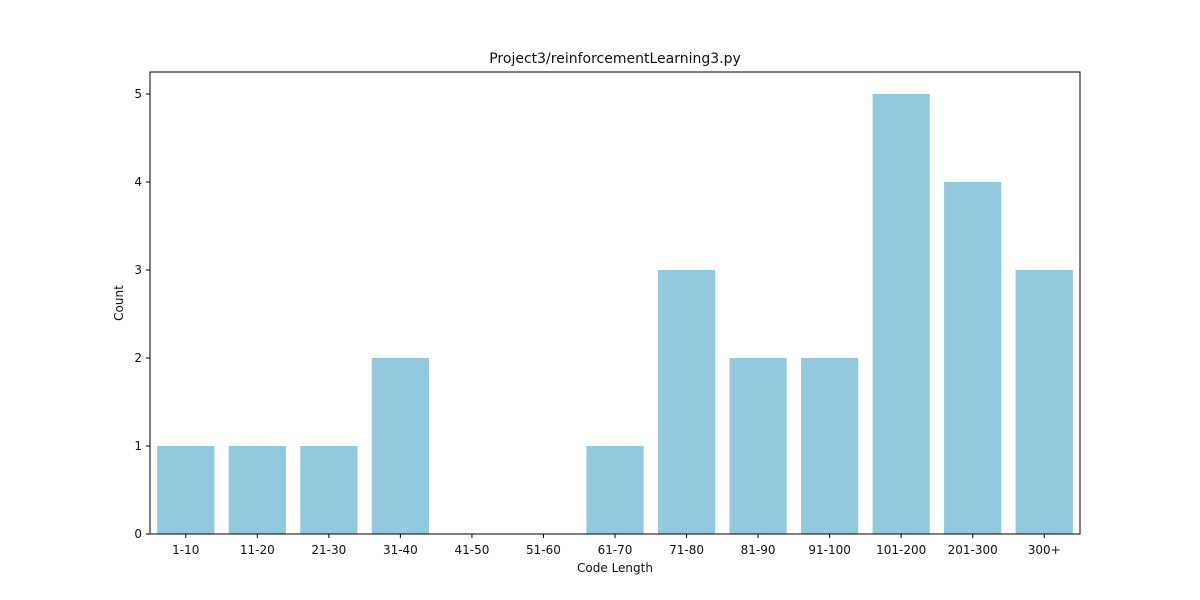 This screenshot has width=1200, height=600. Describe the element at coordinates (758, 550) in the screenshot. I see `x-tick-label: 81-90` at that location.